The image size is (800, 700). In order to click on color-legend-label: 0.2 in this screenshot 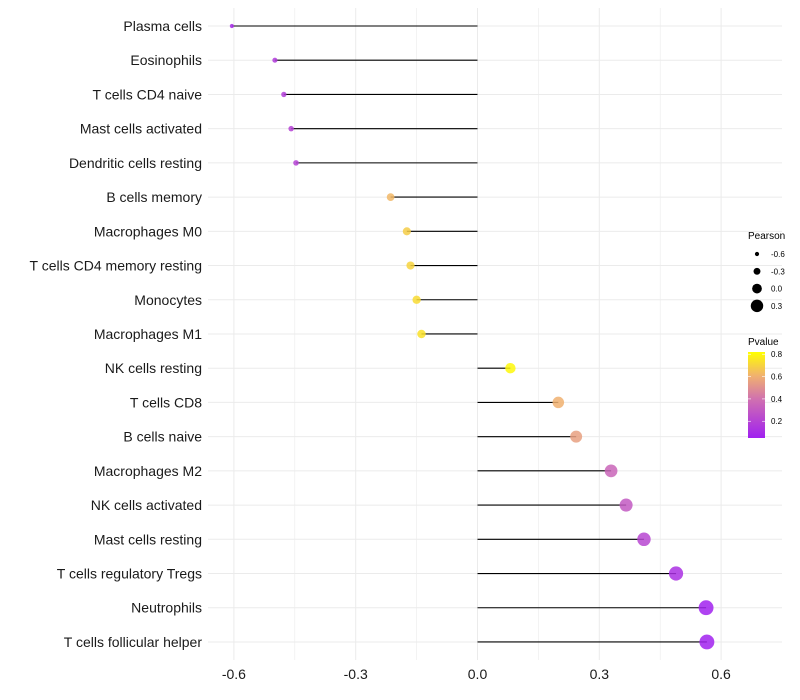, I will do `click(777, 421)`.